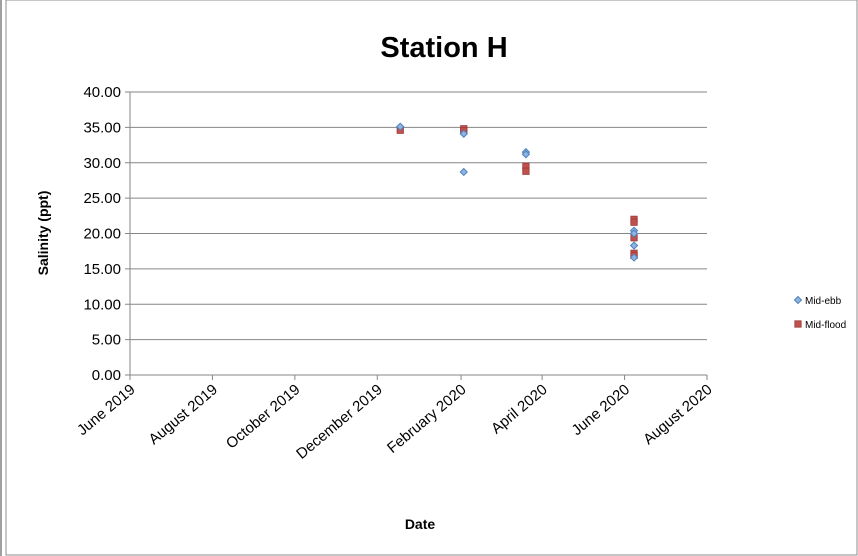 Image resolution: width=858 pixels, height=556 pixels. What do you see at coordinates (1, 278) in the screenshot?
I see `left-page-edge` at bounding box center [1, 278].